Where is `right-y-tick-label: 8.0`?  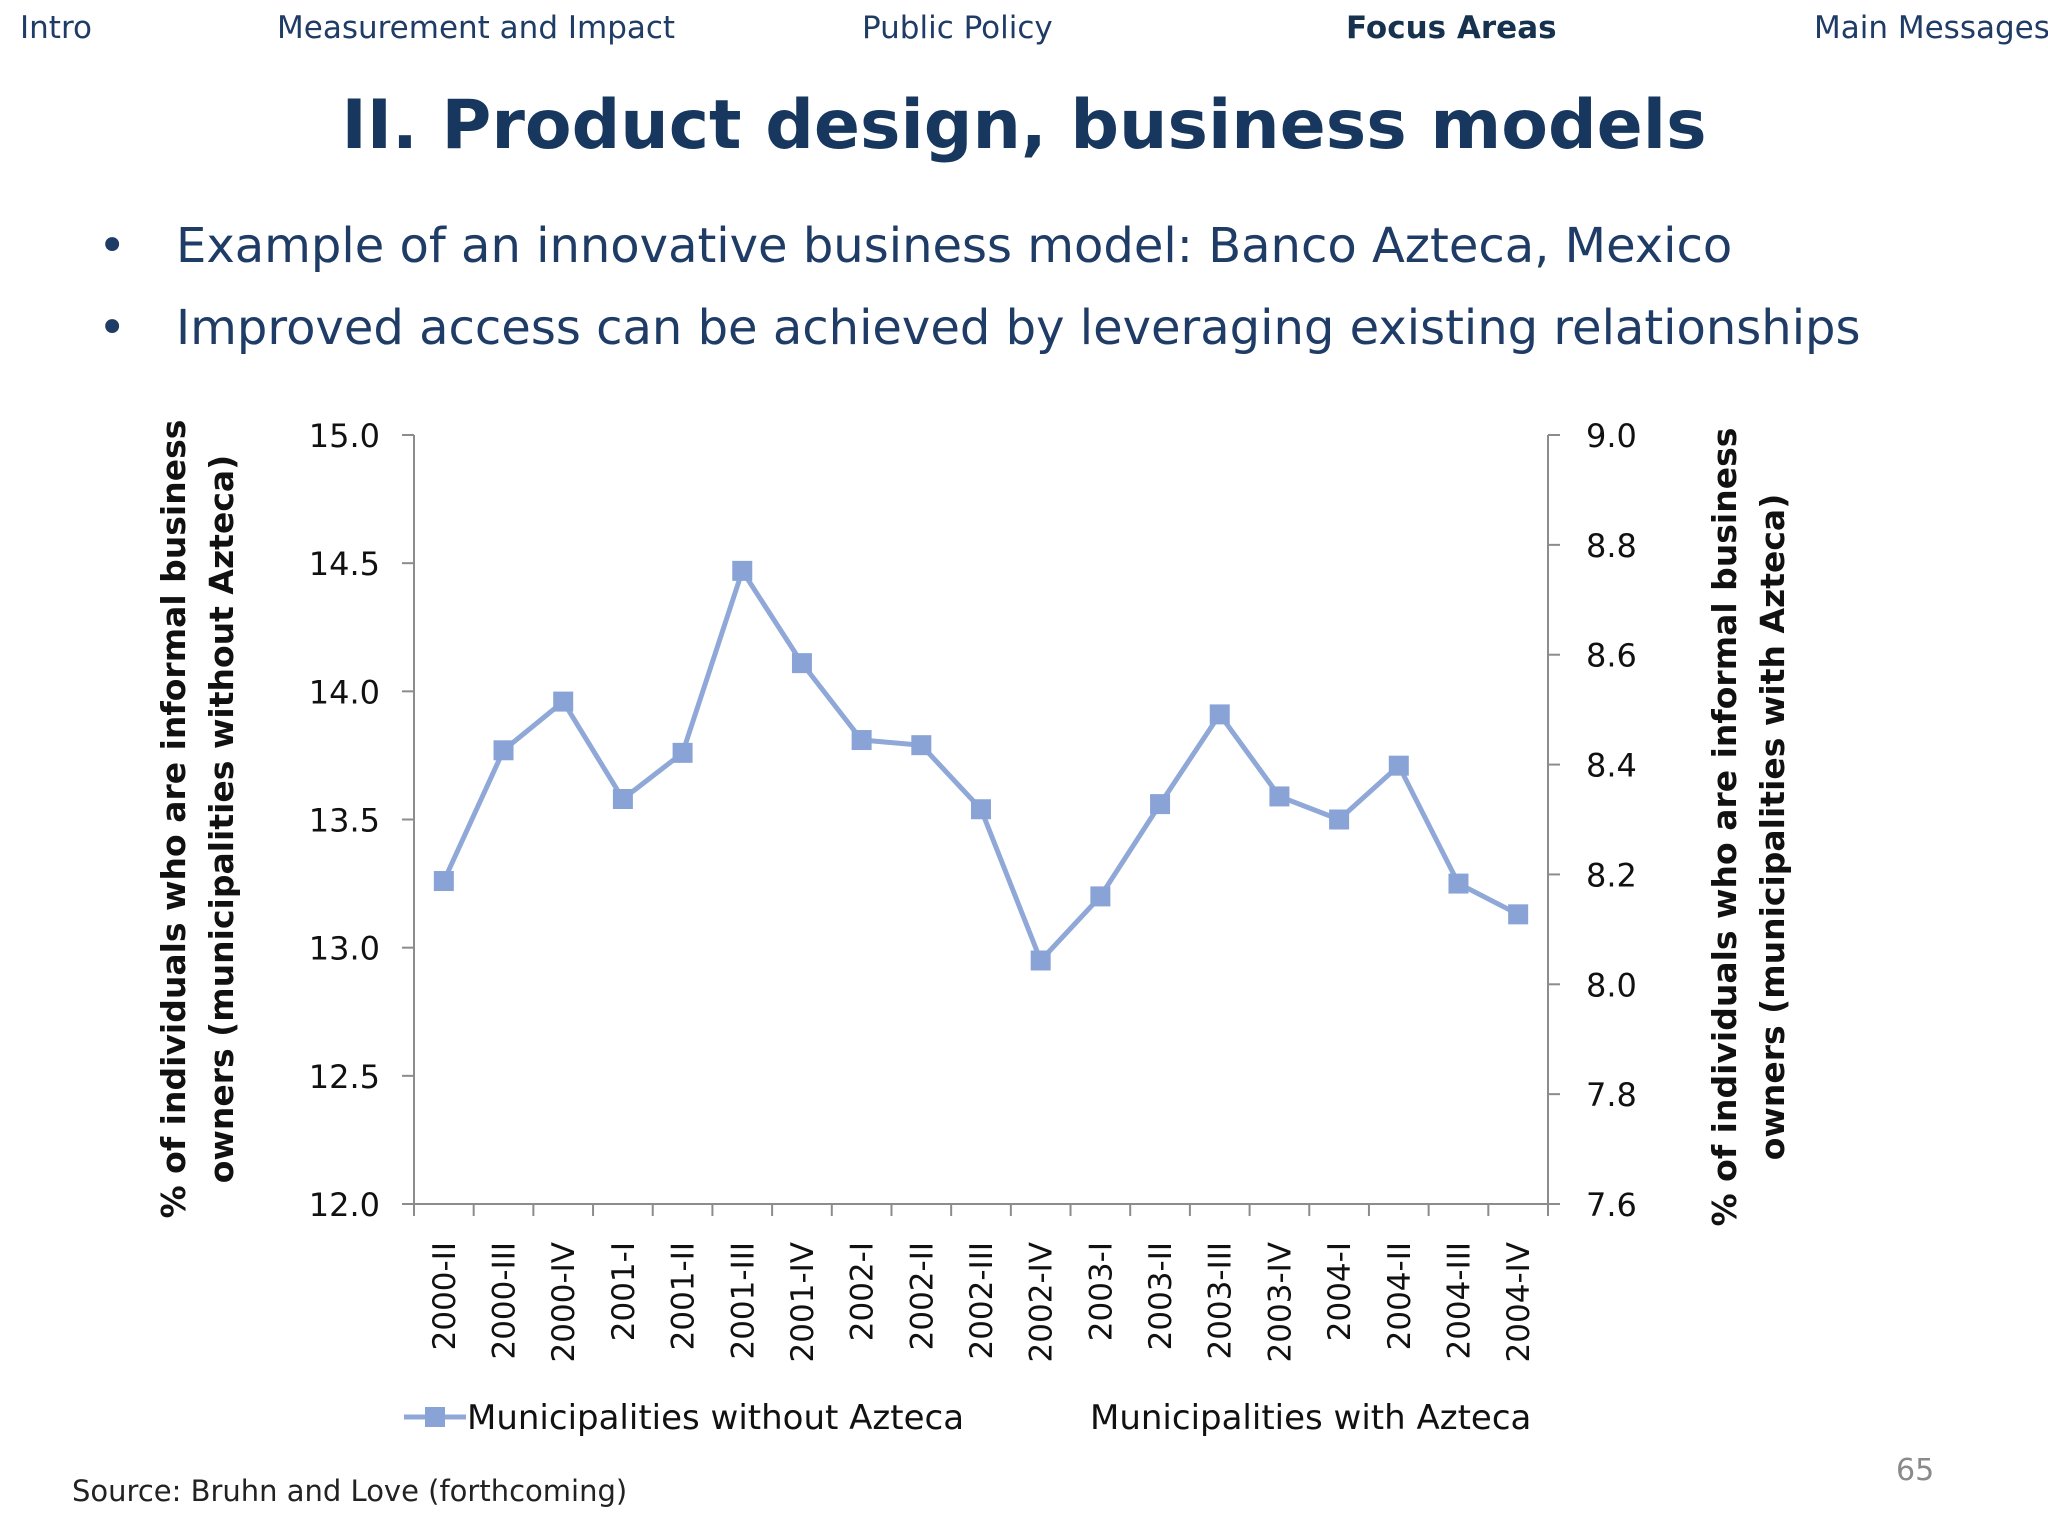 right-y-tick-label: 8.0 is located at coordinates (1611, 985).